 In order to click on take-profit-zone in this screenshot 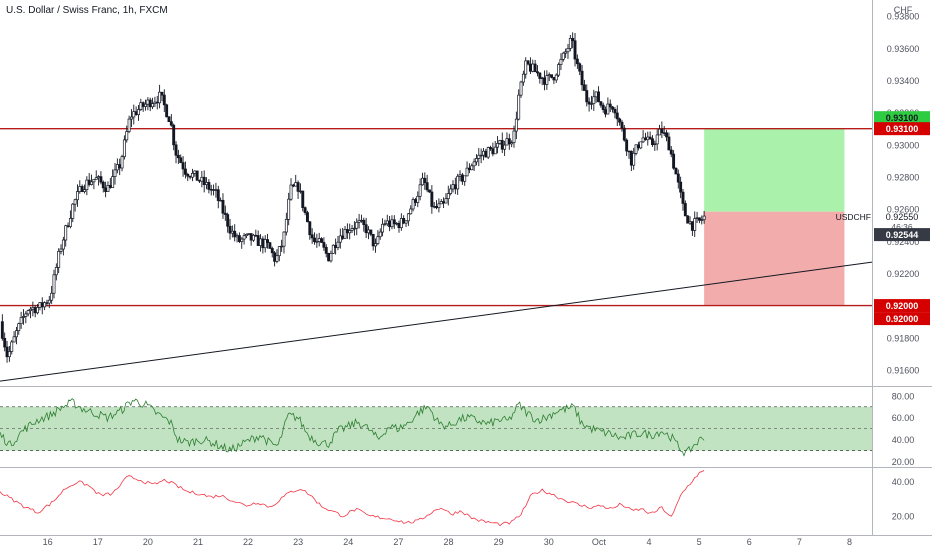, I will do `click(774, 170)`.